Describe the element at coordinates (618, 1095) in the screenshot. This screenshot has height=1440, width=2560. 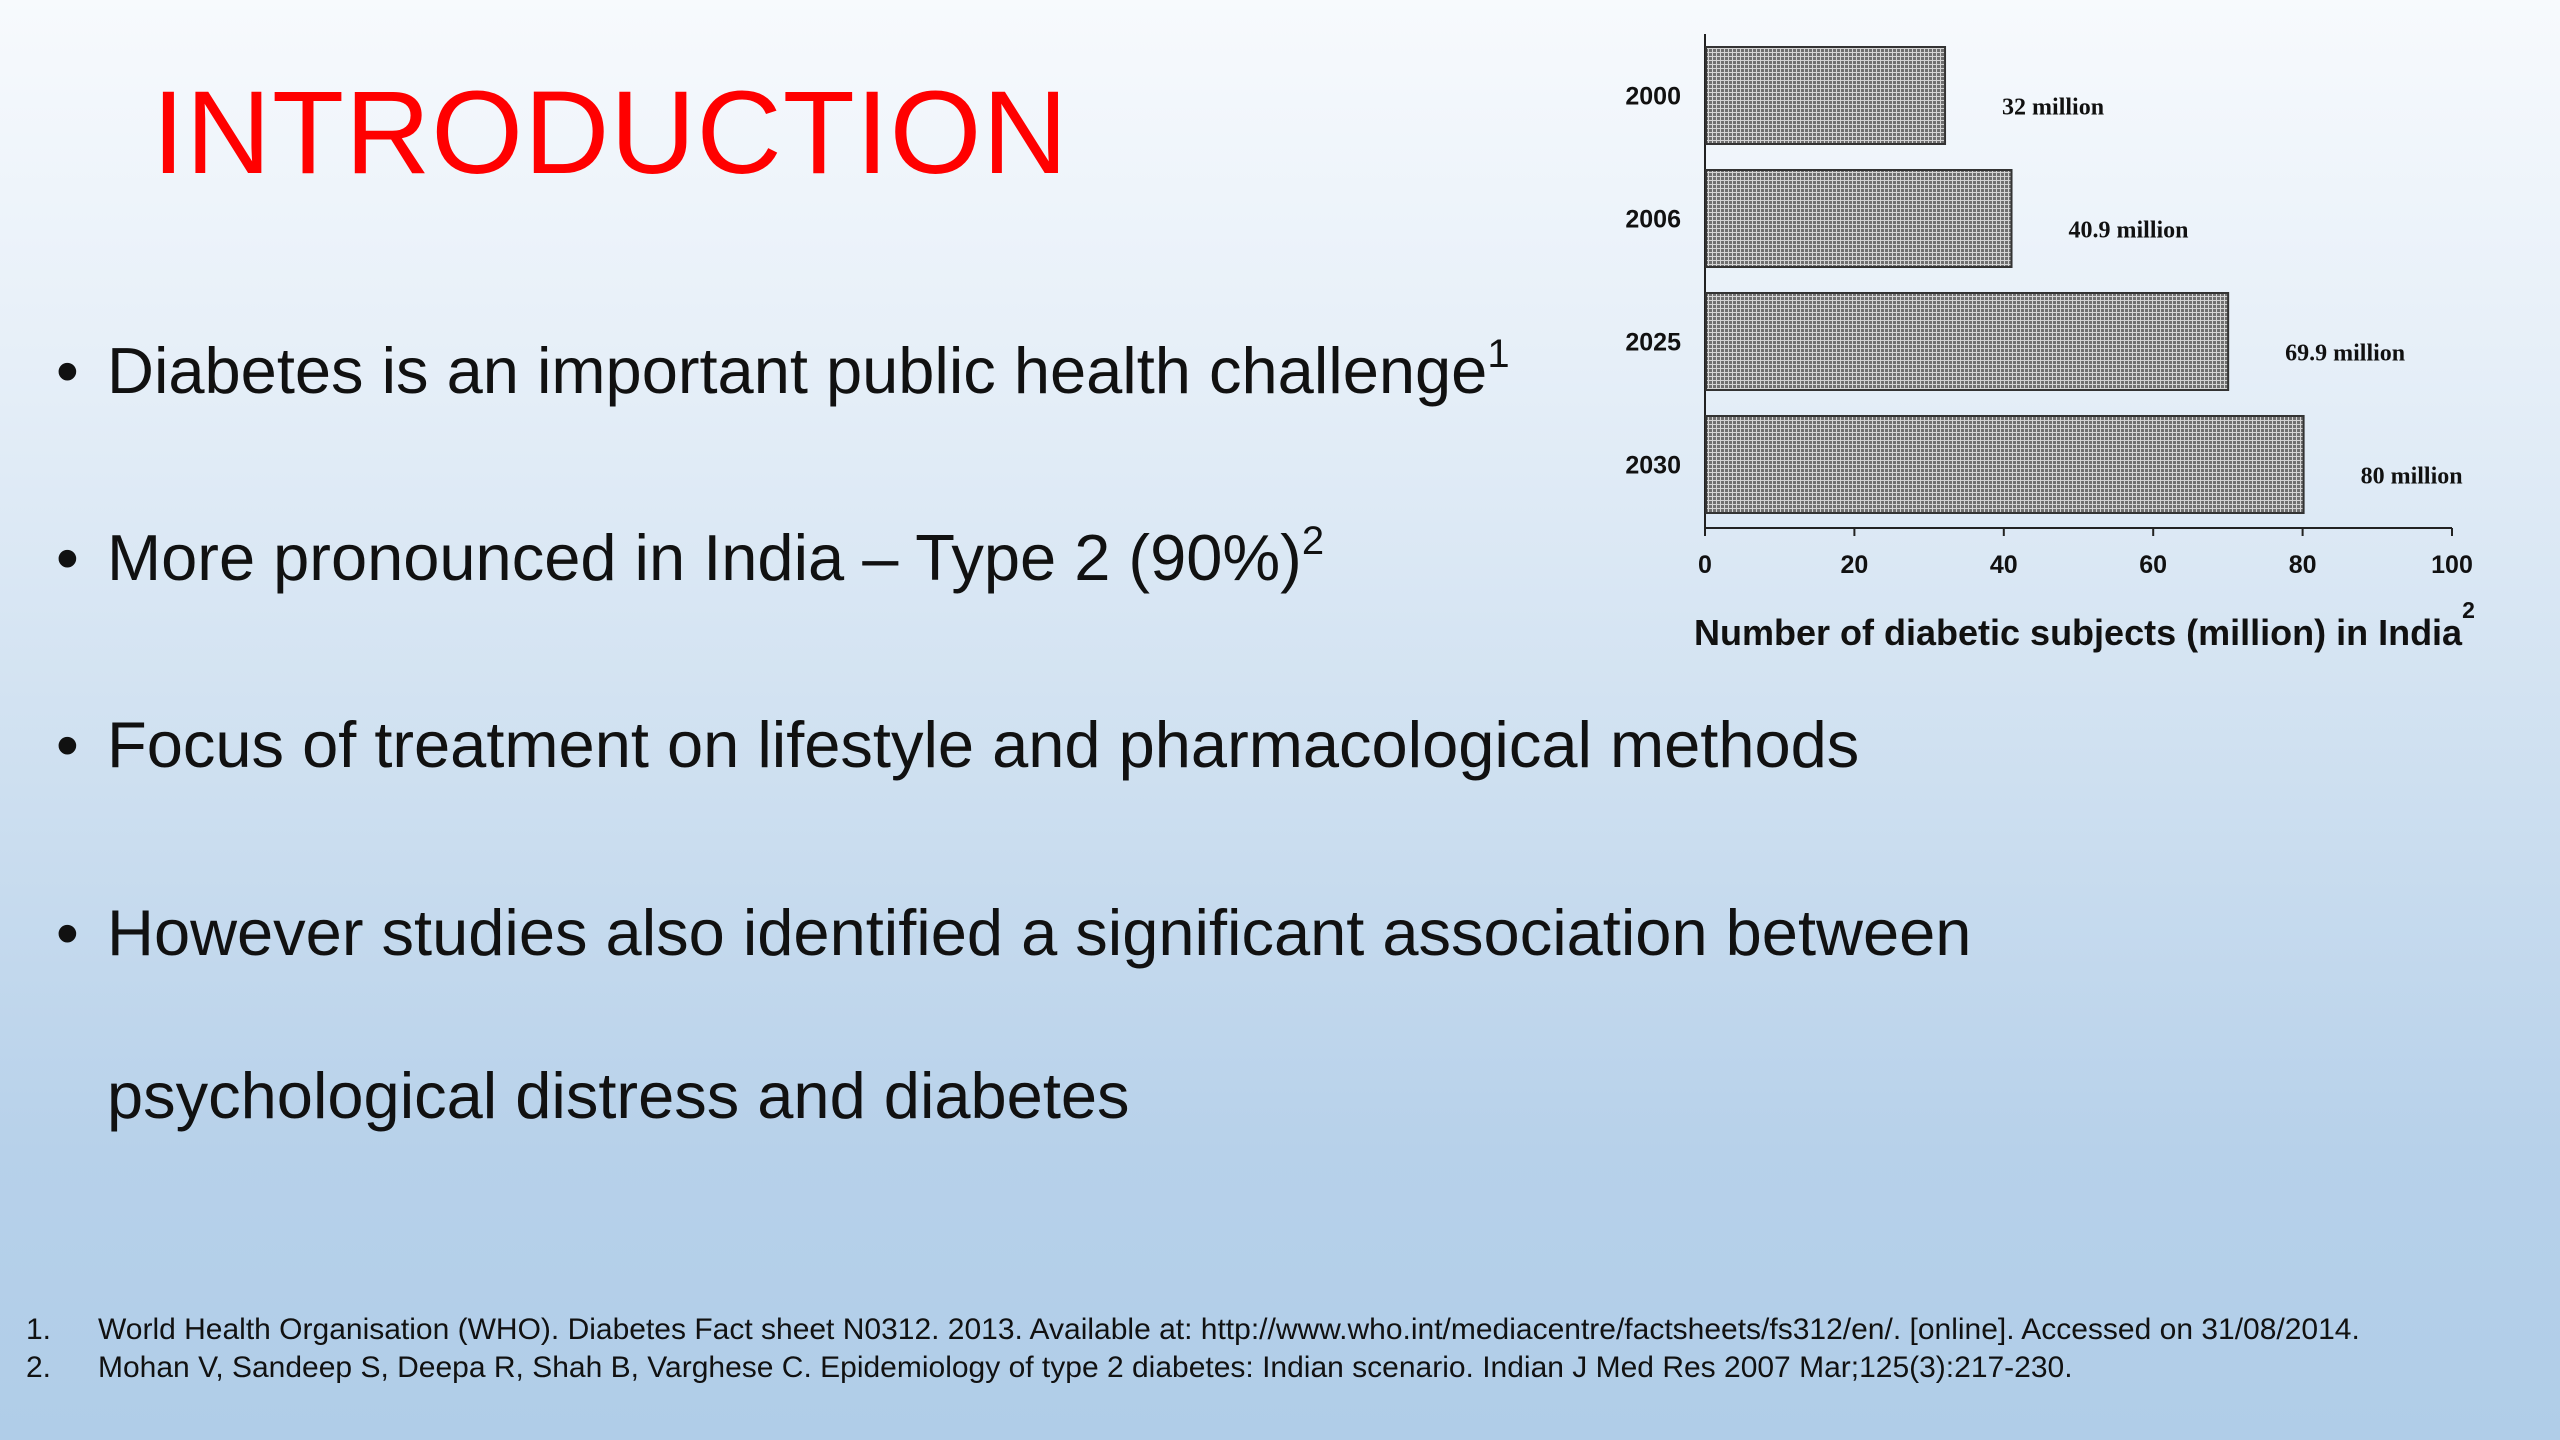
I see `bullet-continuation: psychological distress and diabetes` at that location.